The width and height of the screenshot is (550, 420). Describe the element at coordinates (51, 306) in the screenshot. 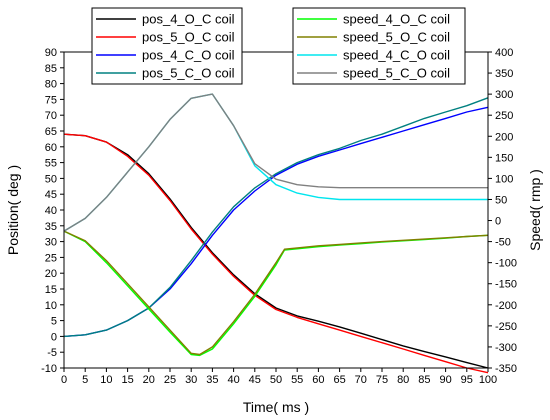

I see `y-left-tick-label: 10` at that location.